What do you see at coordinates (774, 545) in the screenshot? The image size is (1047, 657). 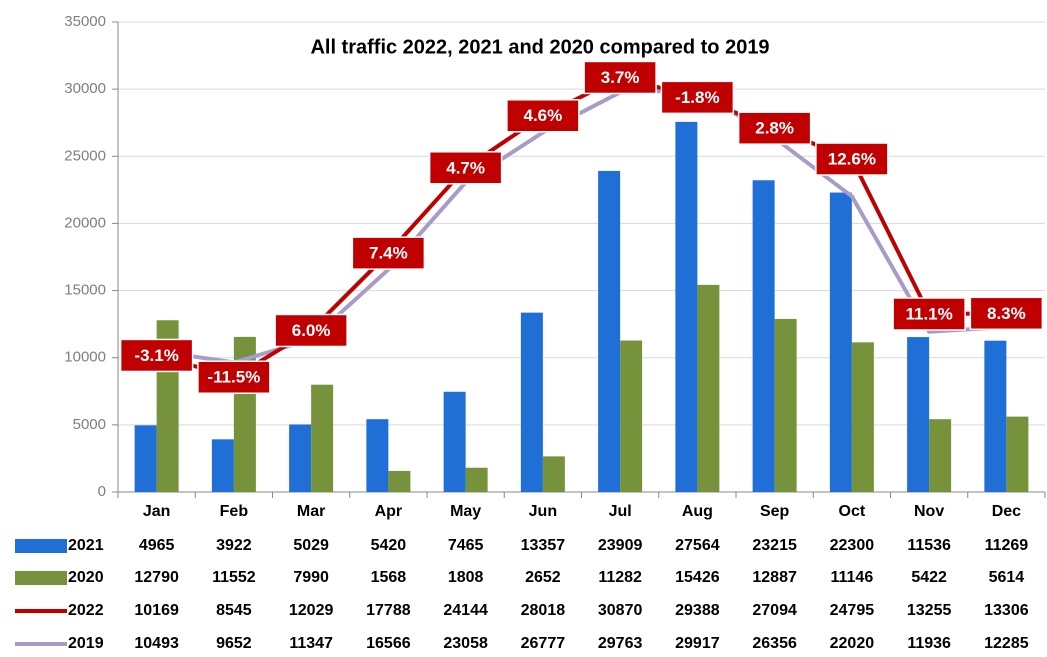 I see `table-cell: 23215` at bounding box center [774, 545].